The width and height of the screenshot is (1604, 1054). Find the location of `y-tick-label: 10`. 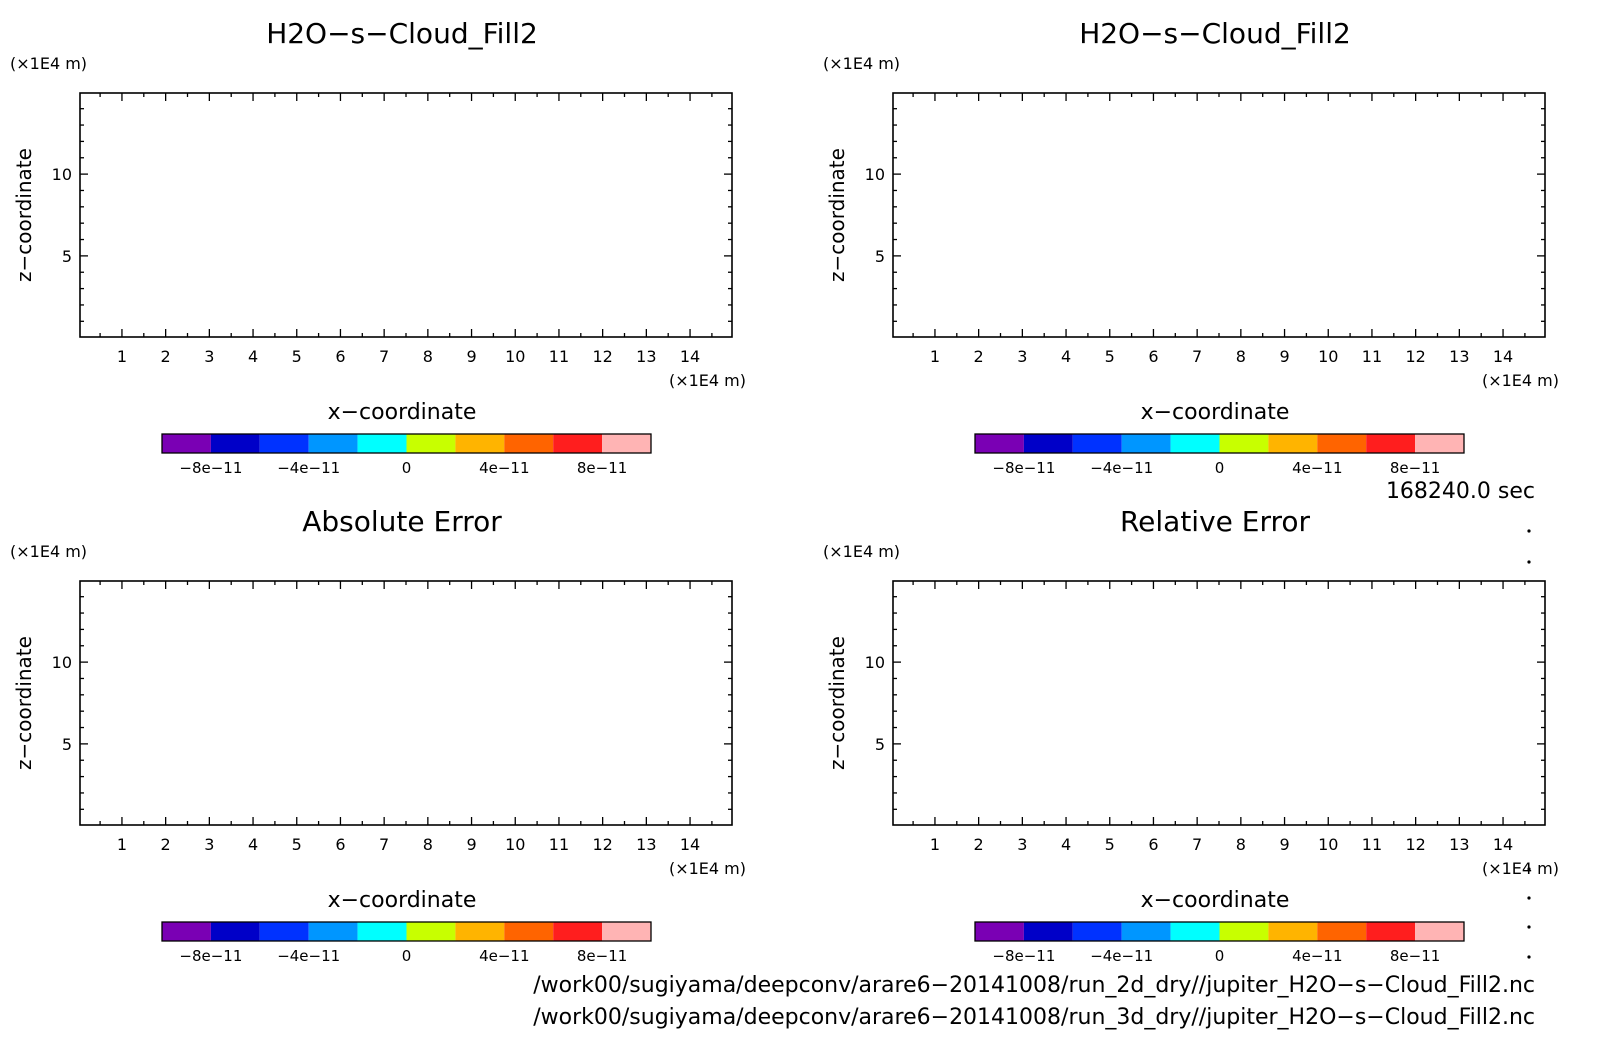

y-tick-label: 10 is located at coordinates (875, 662).